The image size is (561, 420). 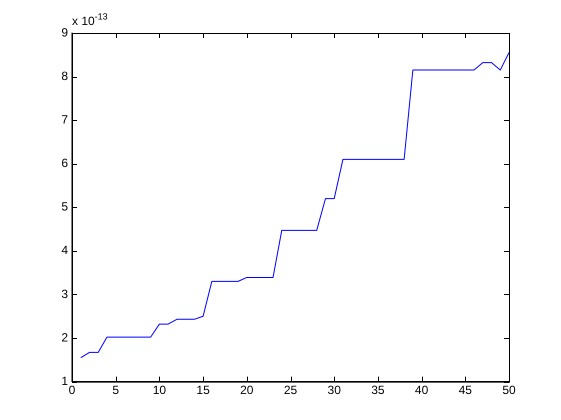 What do you see at coordinates (247, 390) in the screenshot?
I see `x-tick-label: 20` at bounding box center [247, 390].